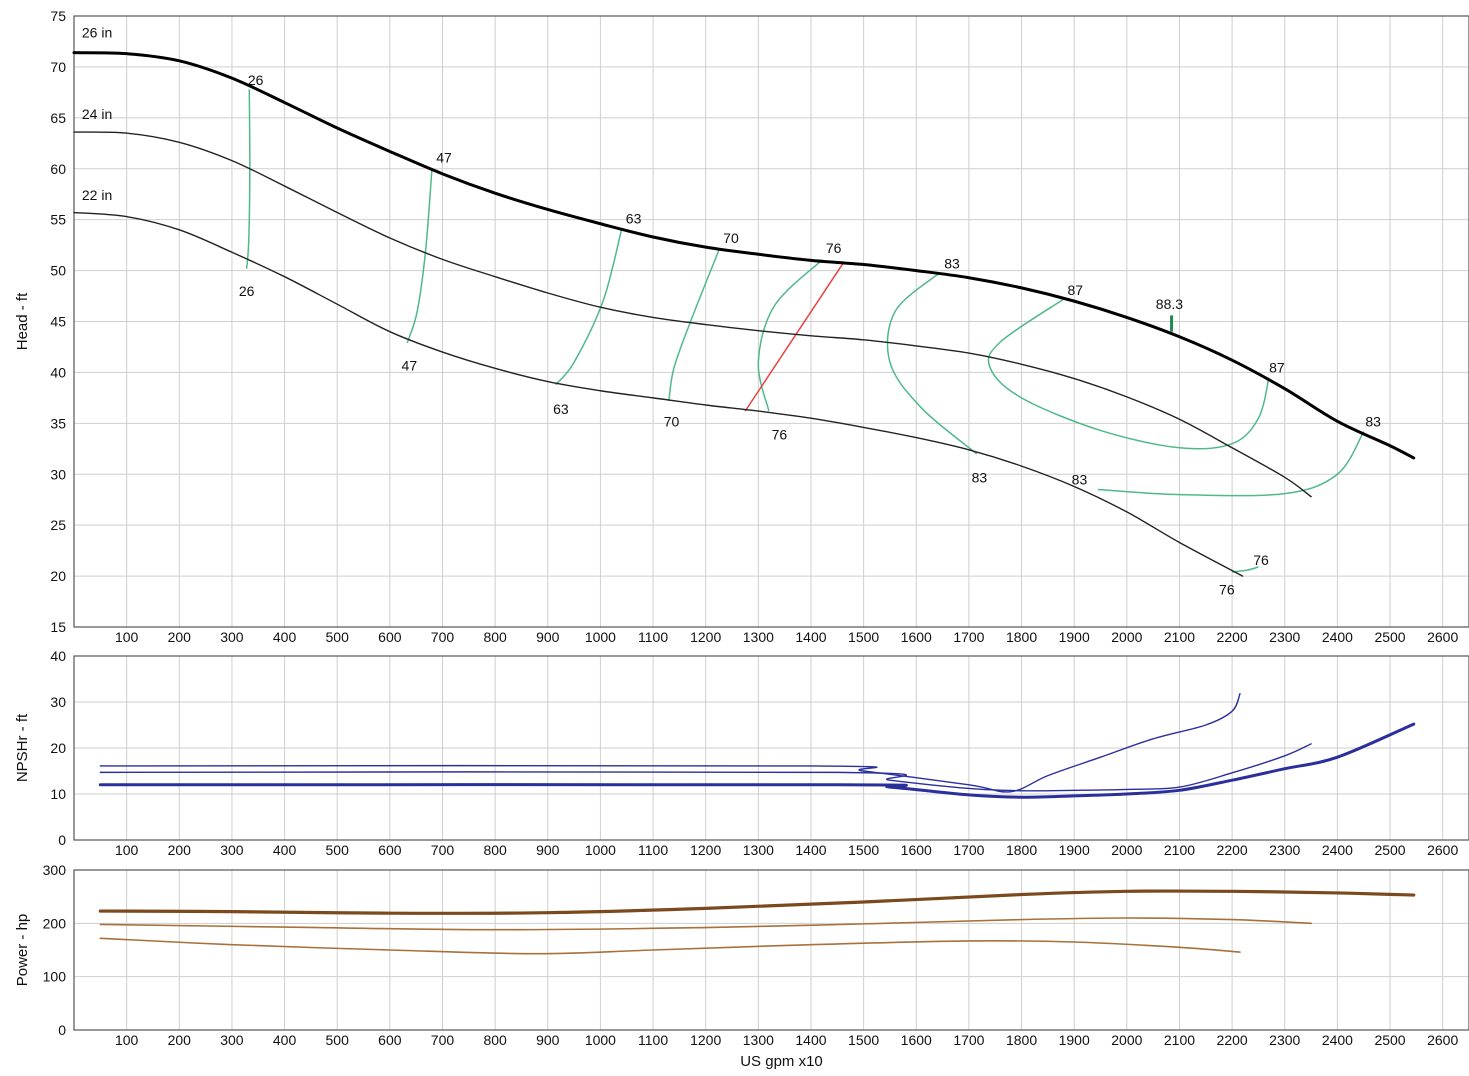 The height and width of the screenshot is (1076, 1469). Describe the element at coordinates (232, 1040) in the screenshot. I see `x-tick-label-power-300: 300` at that location.